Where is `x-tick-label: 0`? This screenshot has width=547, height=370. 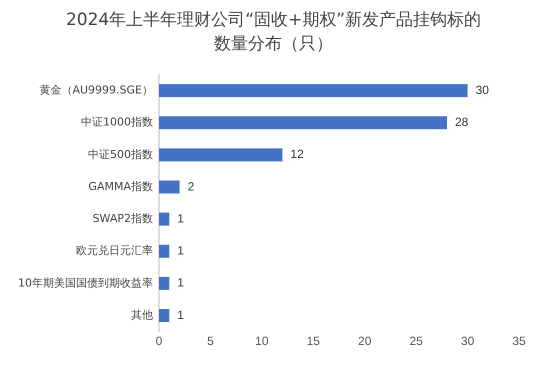
x-tick-label: 0 is located at coordinates (159, 341).